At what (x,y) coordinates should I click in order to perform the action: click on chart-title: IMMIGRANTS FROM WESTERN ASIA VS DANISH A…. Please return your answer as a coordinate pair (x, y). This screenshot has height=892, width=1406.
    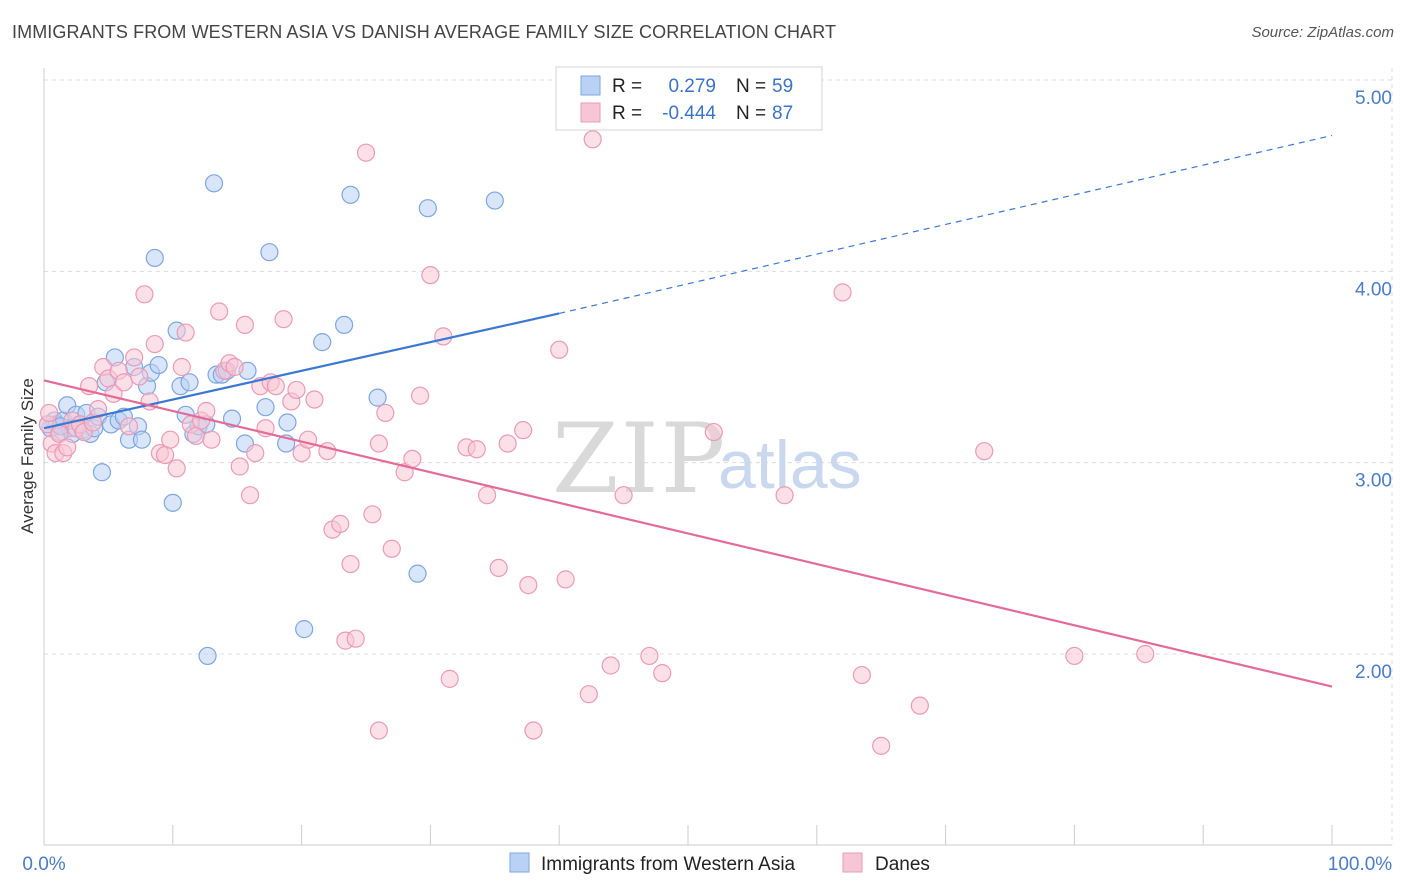
    Looking at the image, I should click on (424, 32).